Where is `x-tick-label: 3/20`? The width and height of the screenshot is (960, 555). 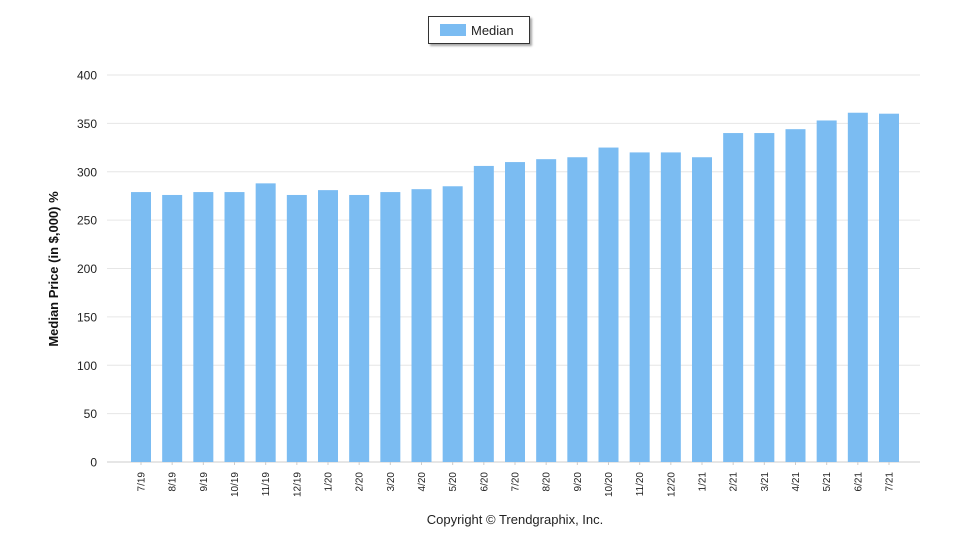
x-tick-label: 3/20 is located at coordinates (391, 482).